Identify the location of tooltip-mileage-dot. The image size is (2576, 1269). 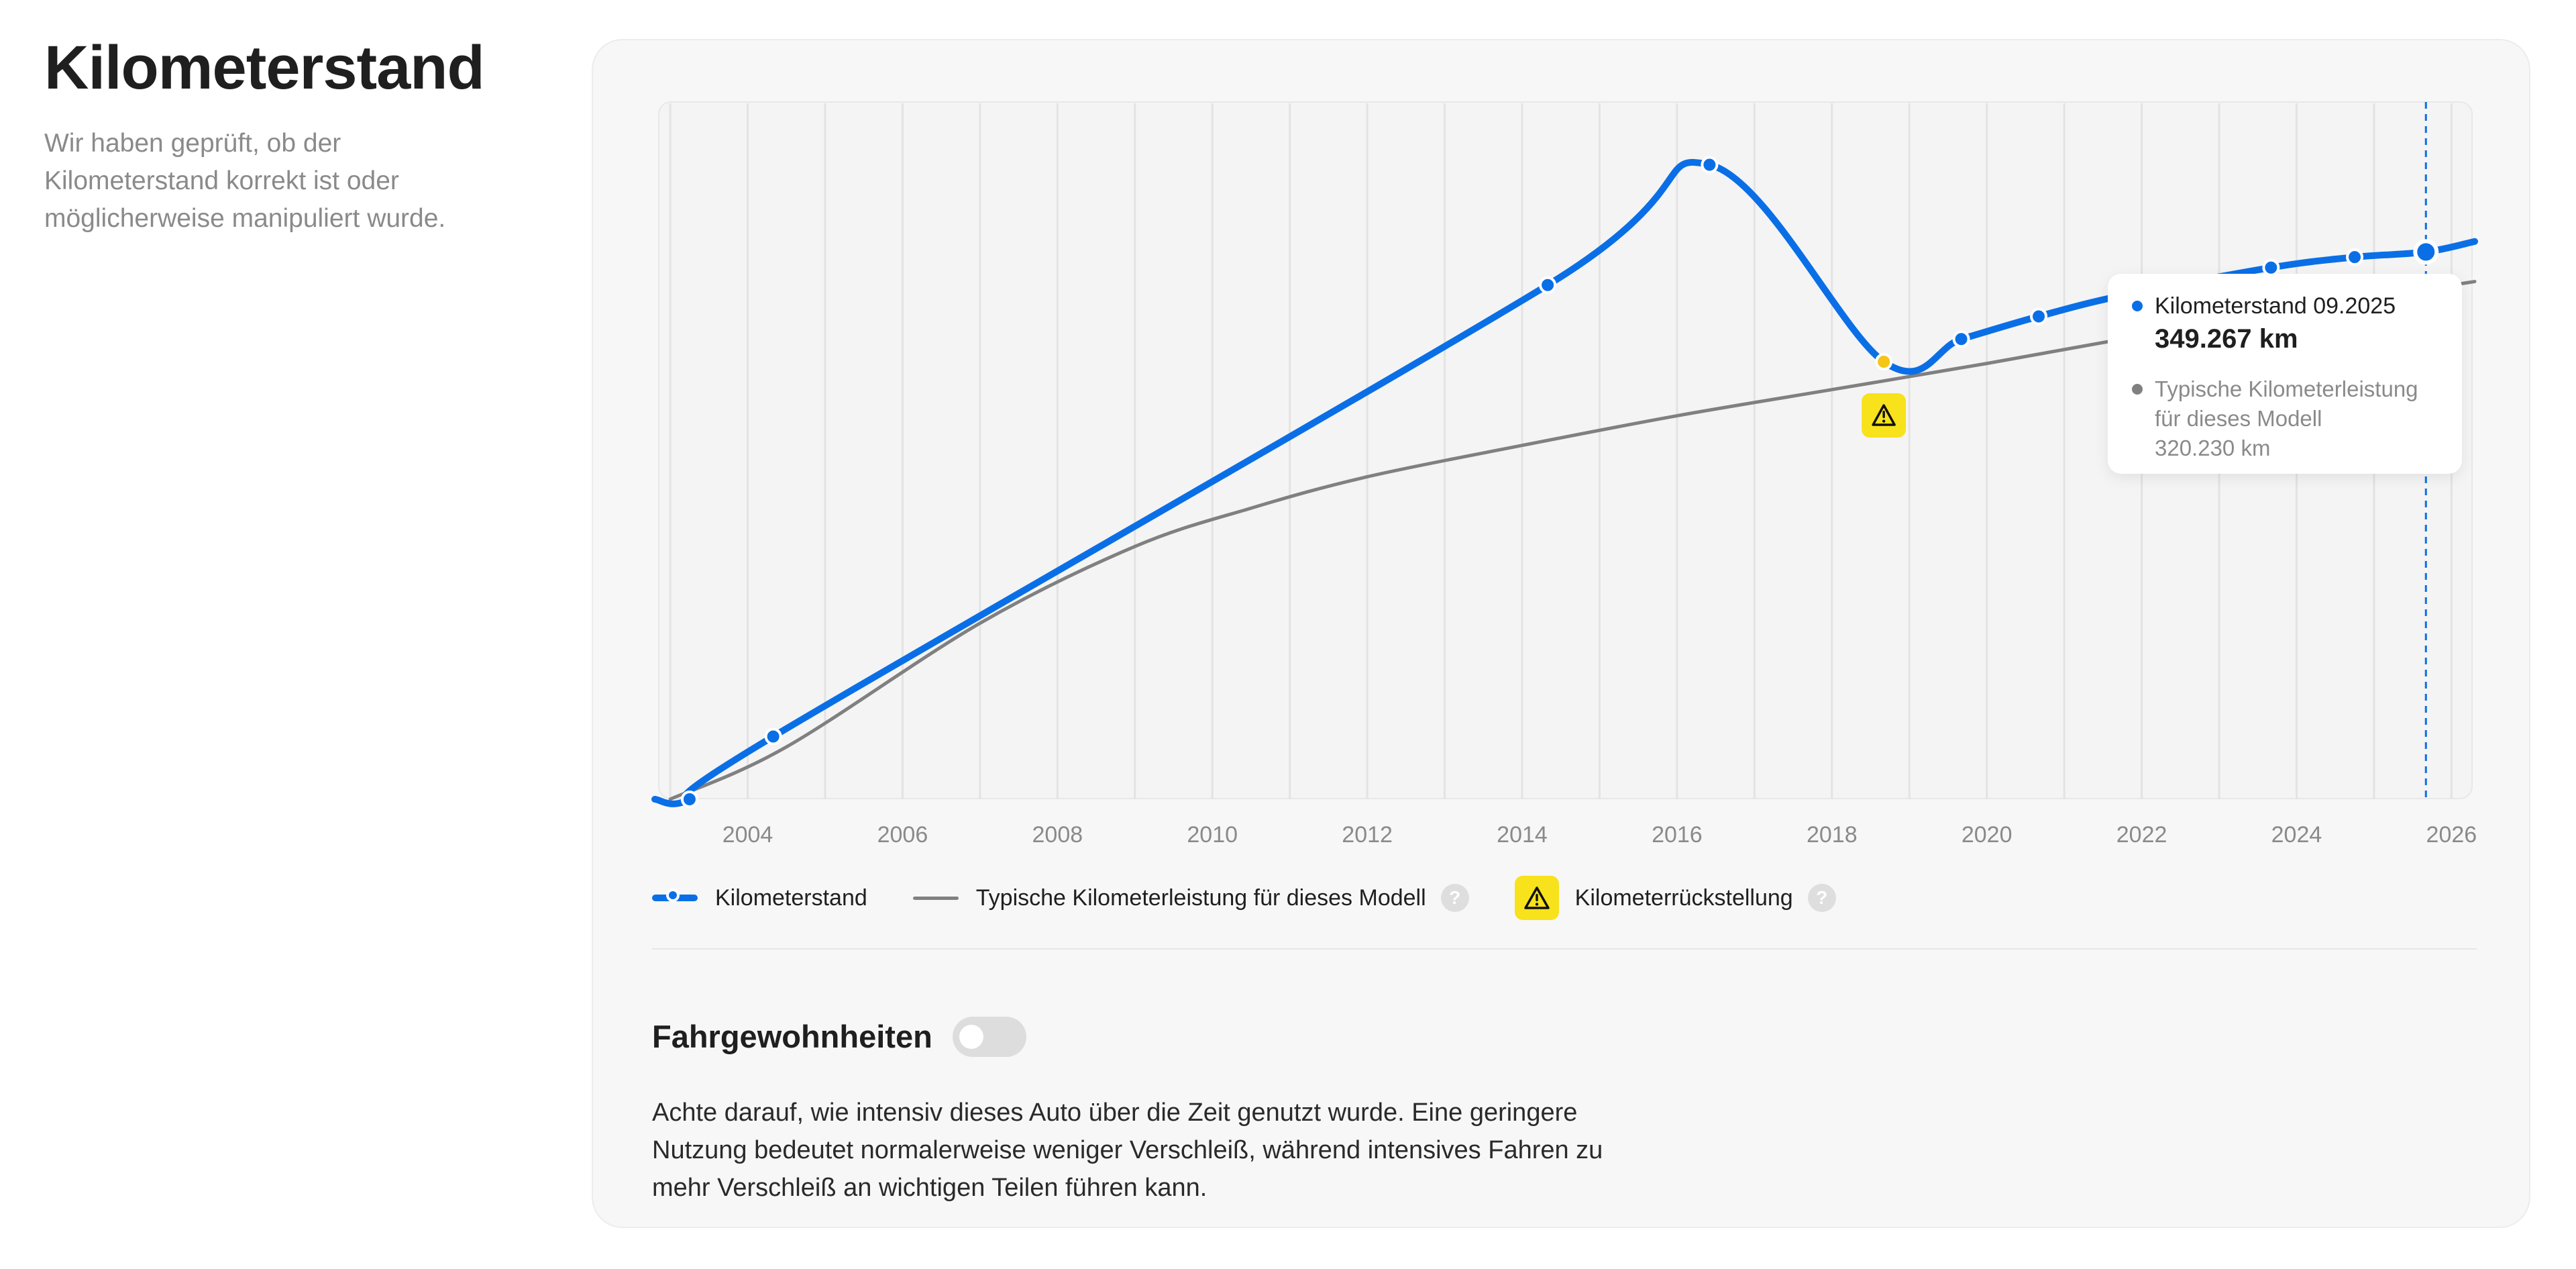
(2137, 306).